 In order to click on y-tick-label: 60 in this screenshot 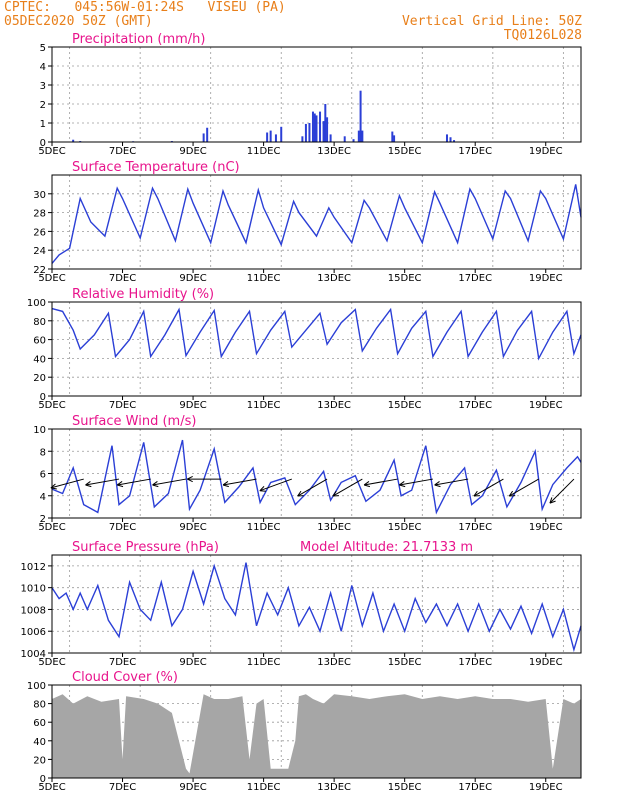, I will do `click(39, 723)`.